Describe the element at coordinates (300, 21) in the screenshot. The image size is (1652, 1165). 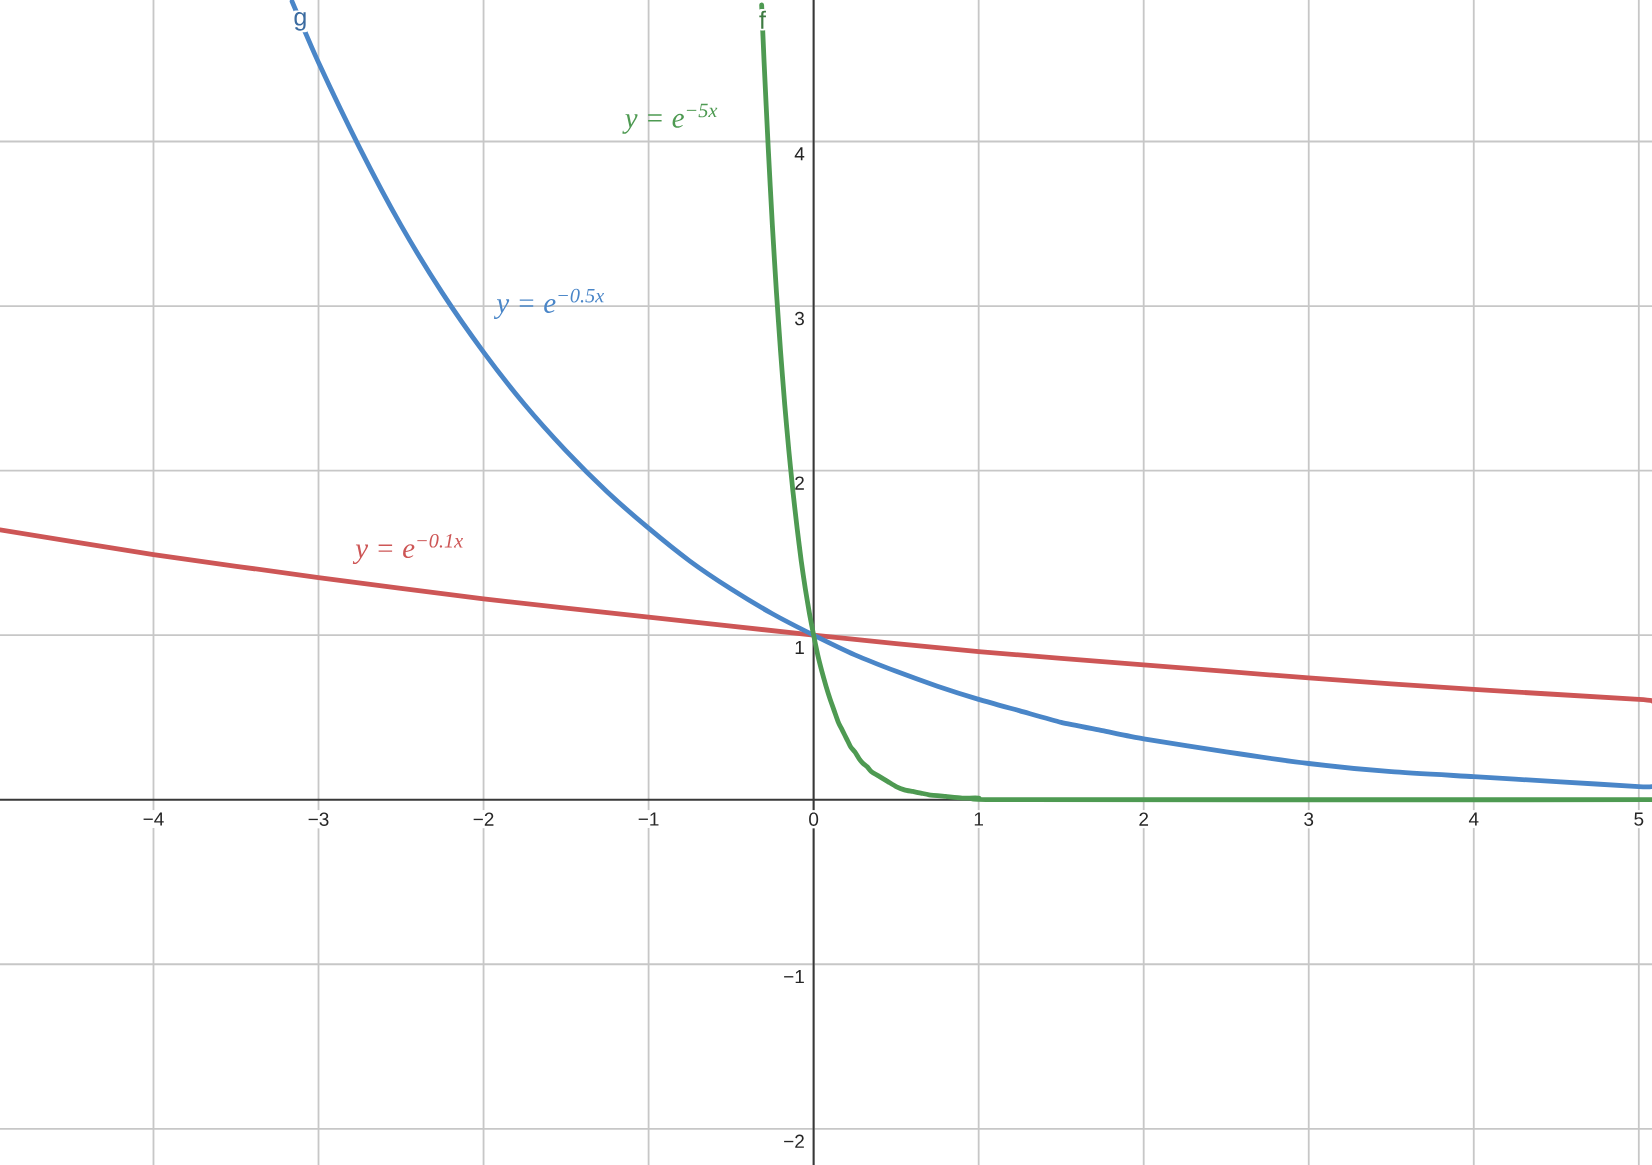
I see `annotation: g` at that location.